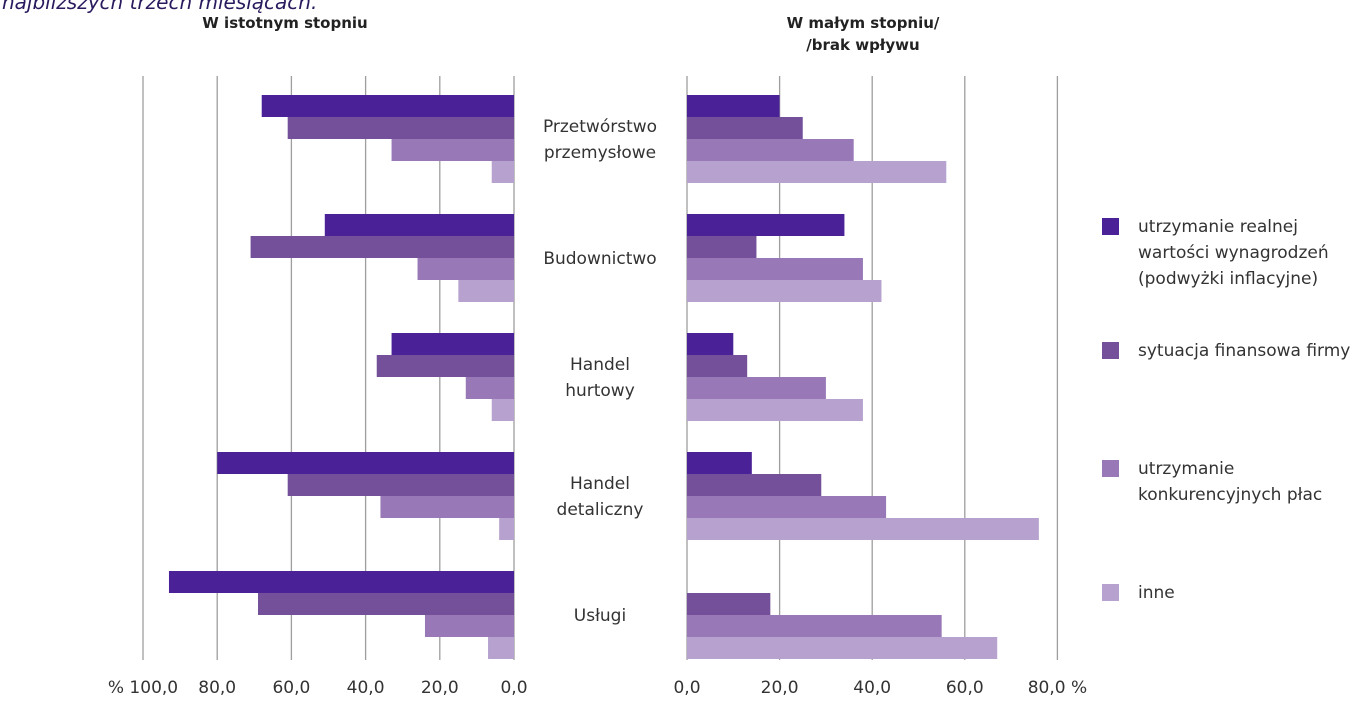 The height and width of the screenshot is (708, 1355). What do you see at coordinates (775, 269) in the screenshot?
I see `bar-right-cat1-series2` at bounding box center [775, 269].